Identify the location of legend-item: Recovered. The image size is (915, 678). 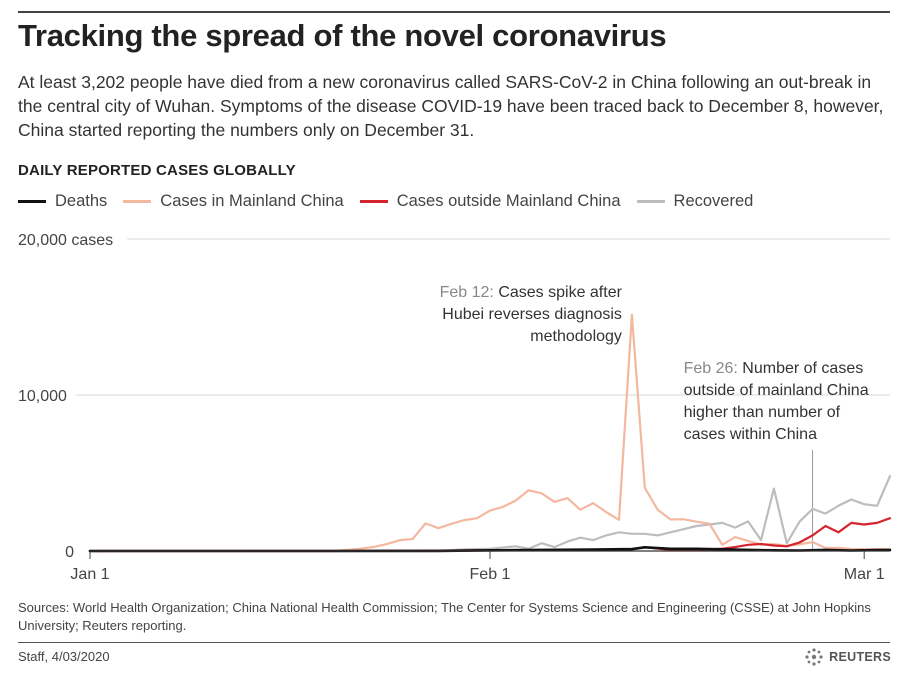
(695, 201).